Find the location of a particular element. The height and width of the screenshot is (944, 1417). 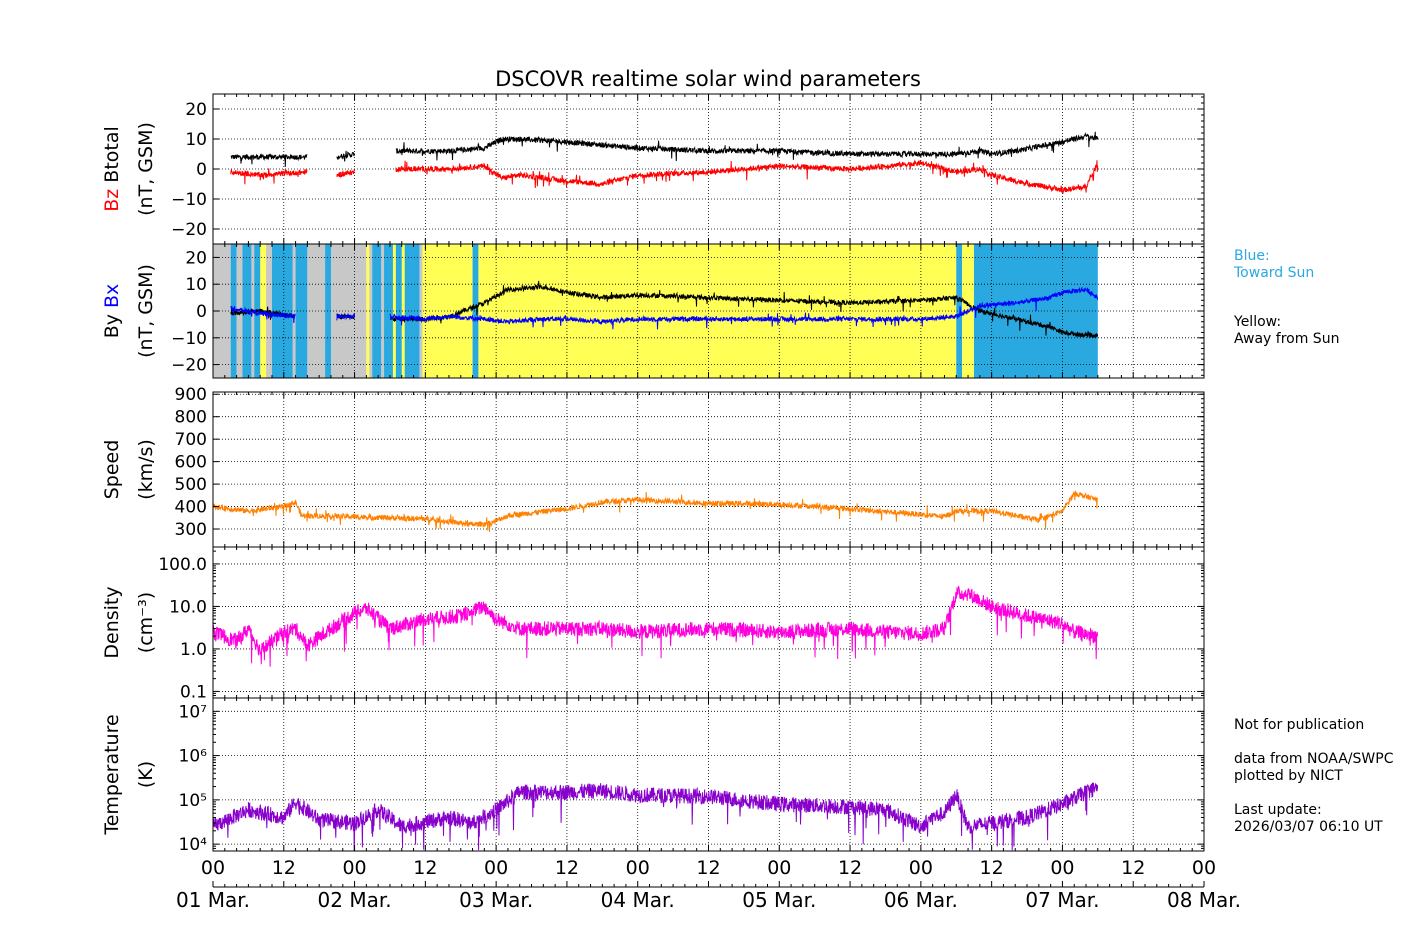

panel-density: 0.1 1.0 10.0 100.0 Density (cm⁻³) is located at coordinates (653, 624).